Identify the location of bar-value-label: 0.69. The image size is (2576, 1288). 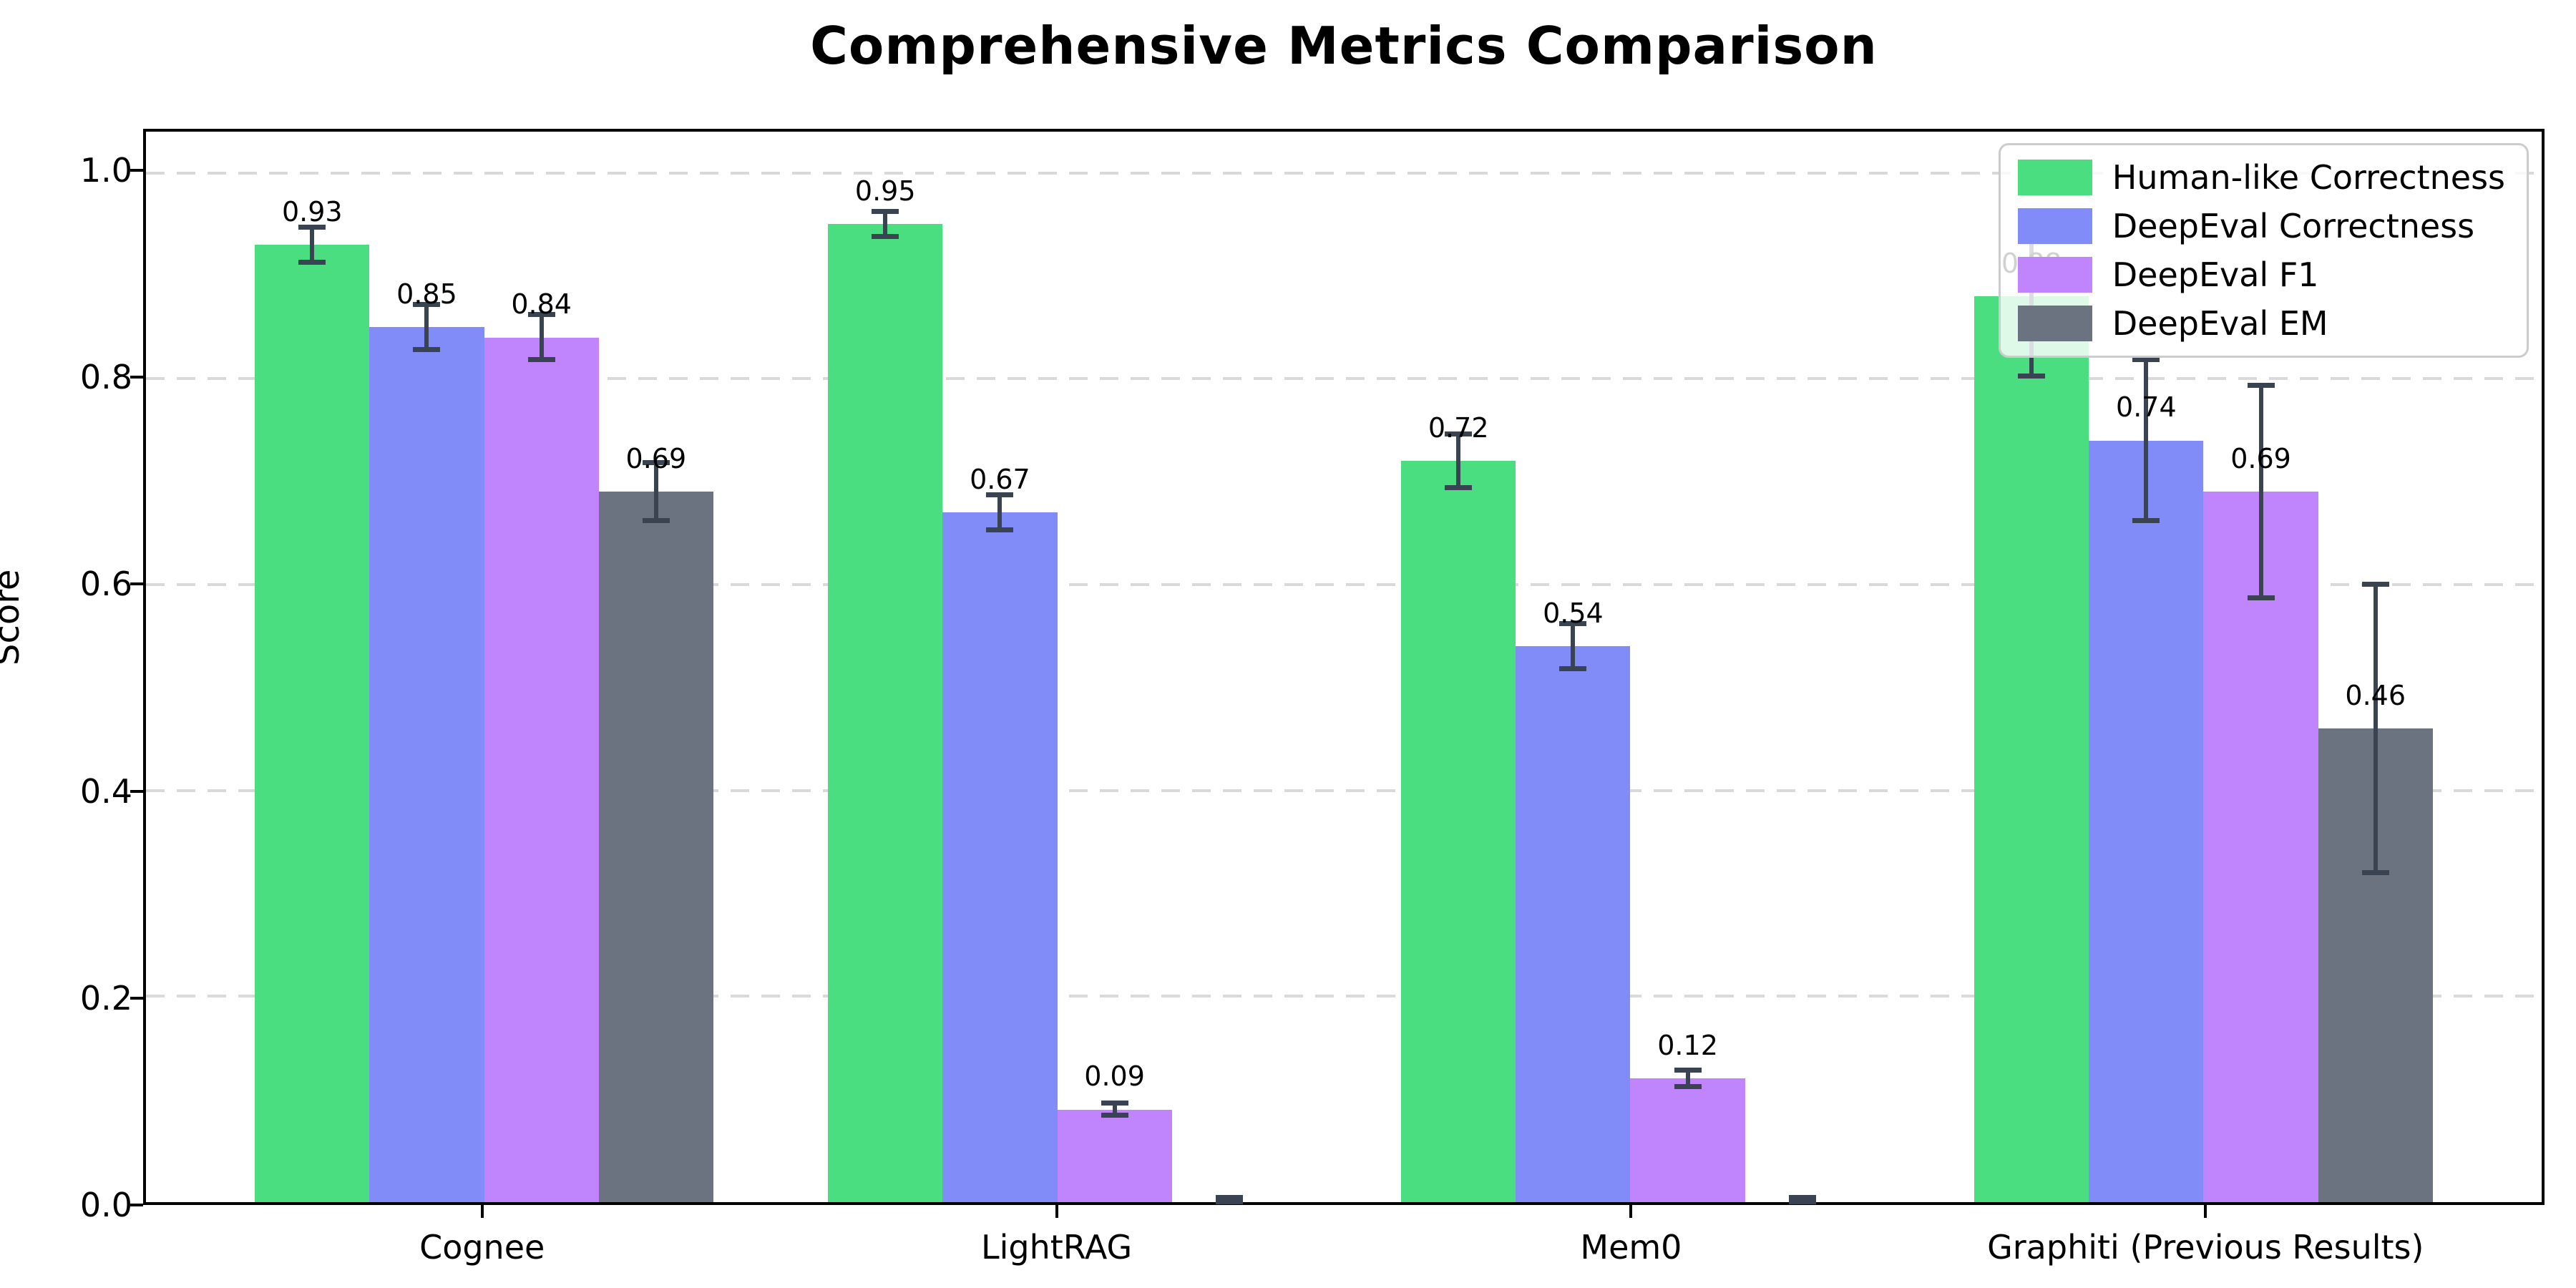
(2260, 459).